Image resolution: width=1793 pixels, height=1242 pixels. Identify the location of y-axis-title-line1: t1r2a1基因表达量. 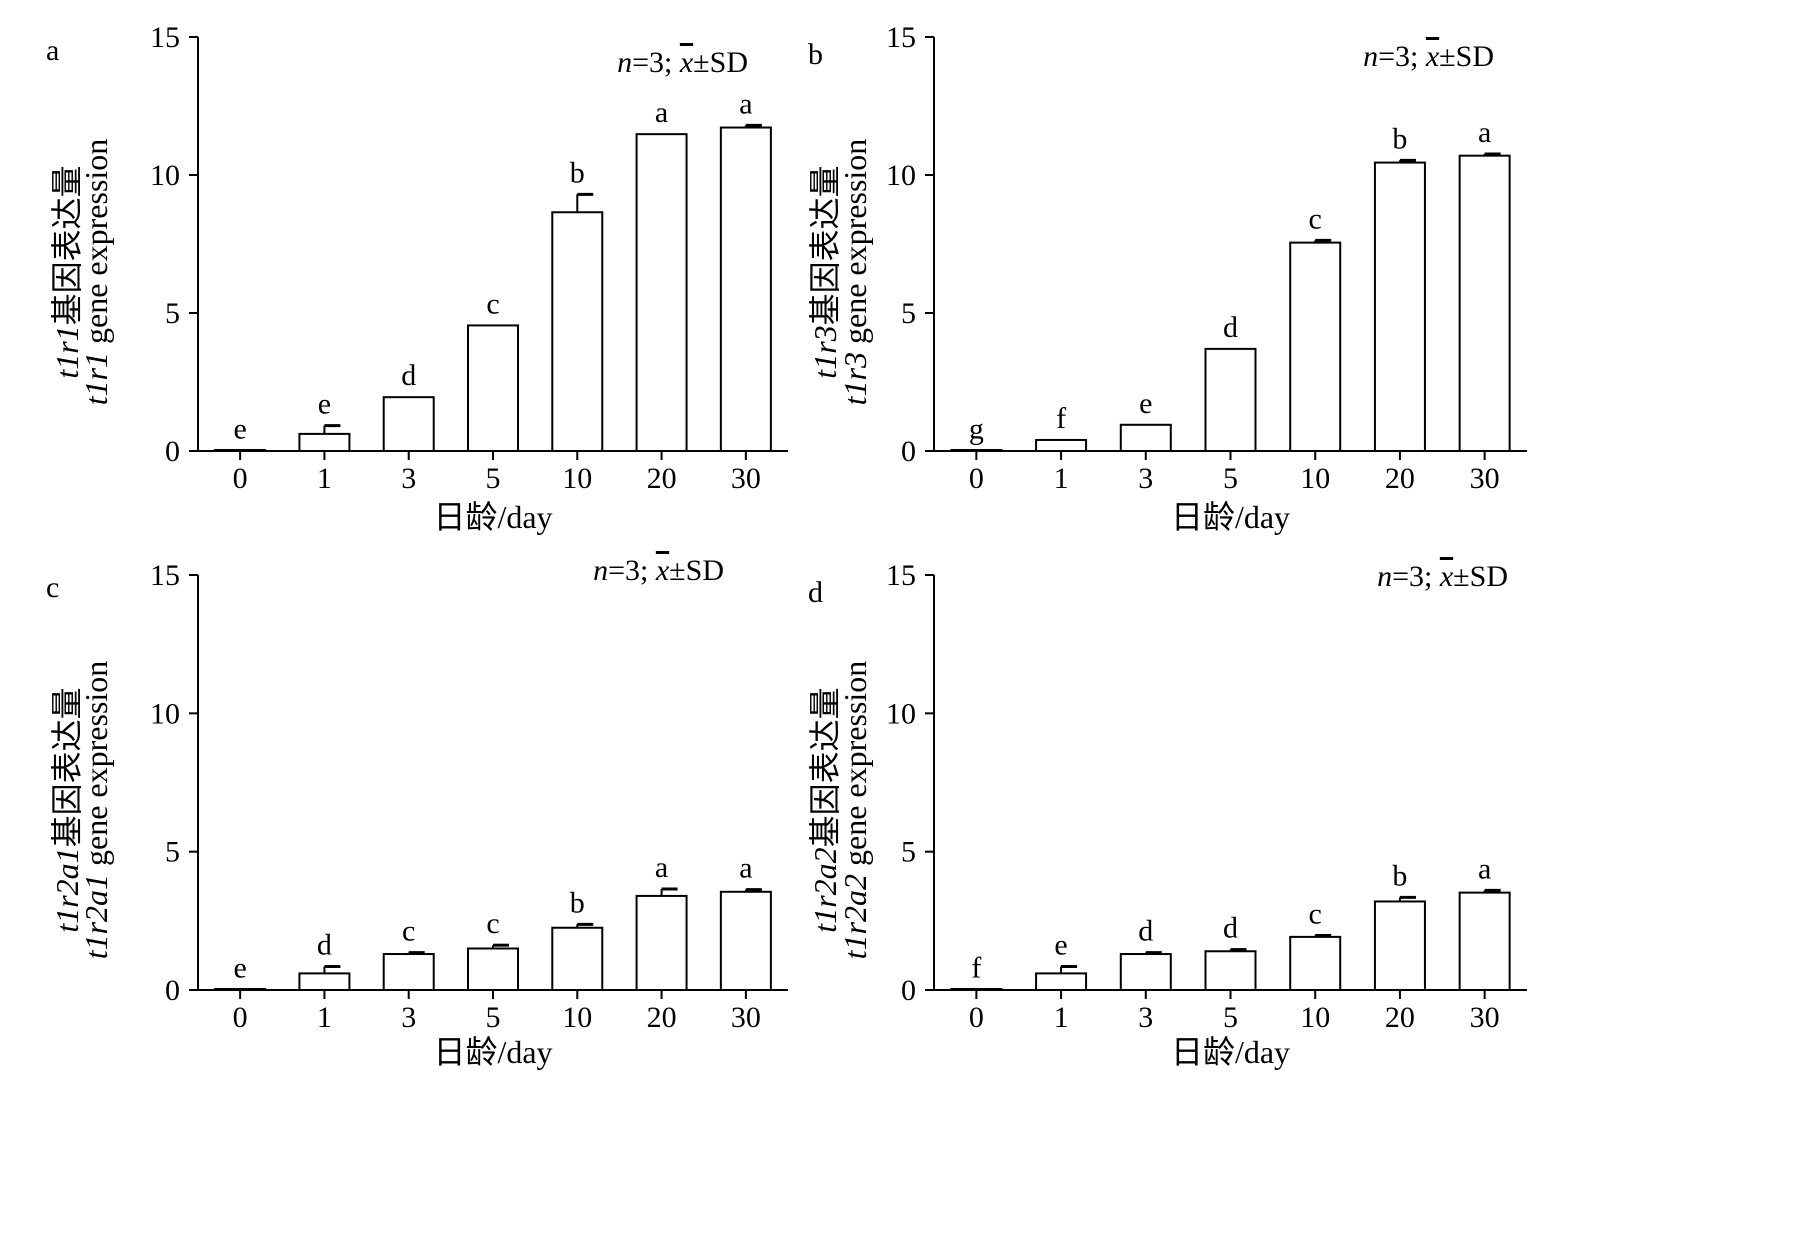
(67, 809).